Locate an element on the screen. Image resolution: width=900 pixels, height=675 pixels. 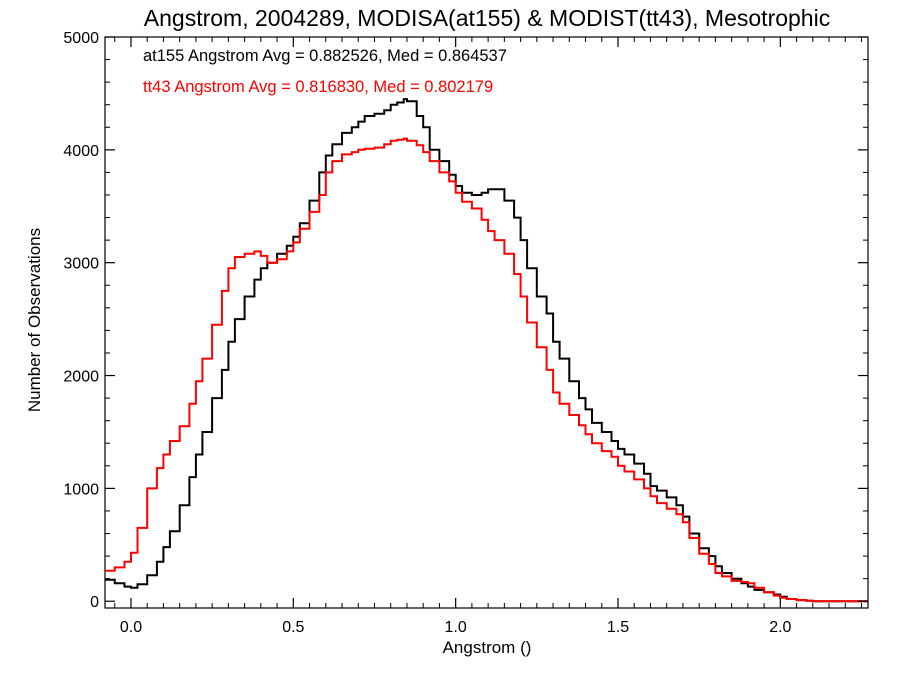
x-tick-label: 0.5 is located at coordinates (293, 627).